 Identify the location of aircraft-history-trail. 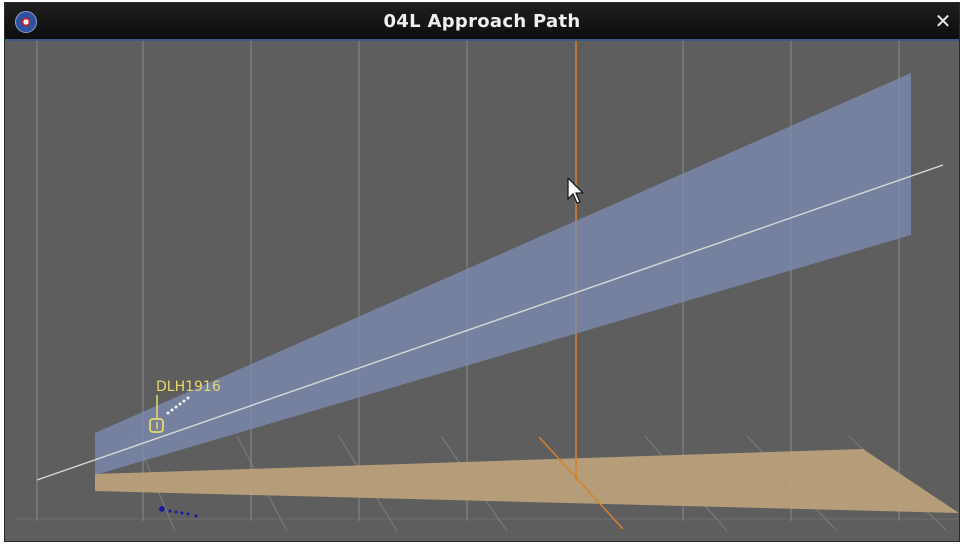
(178, 405).